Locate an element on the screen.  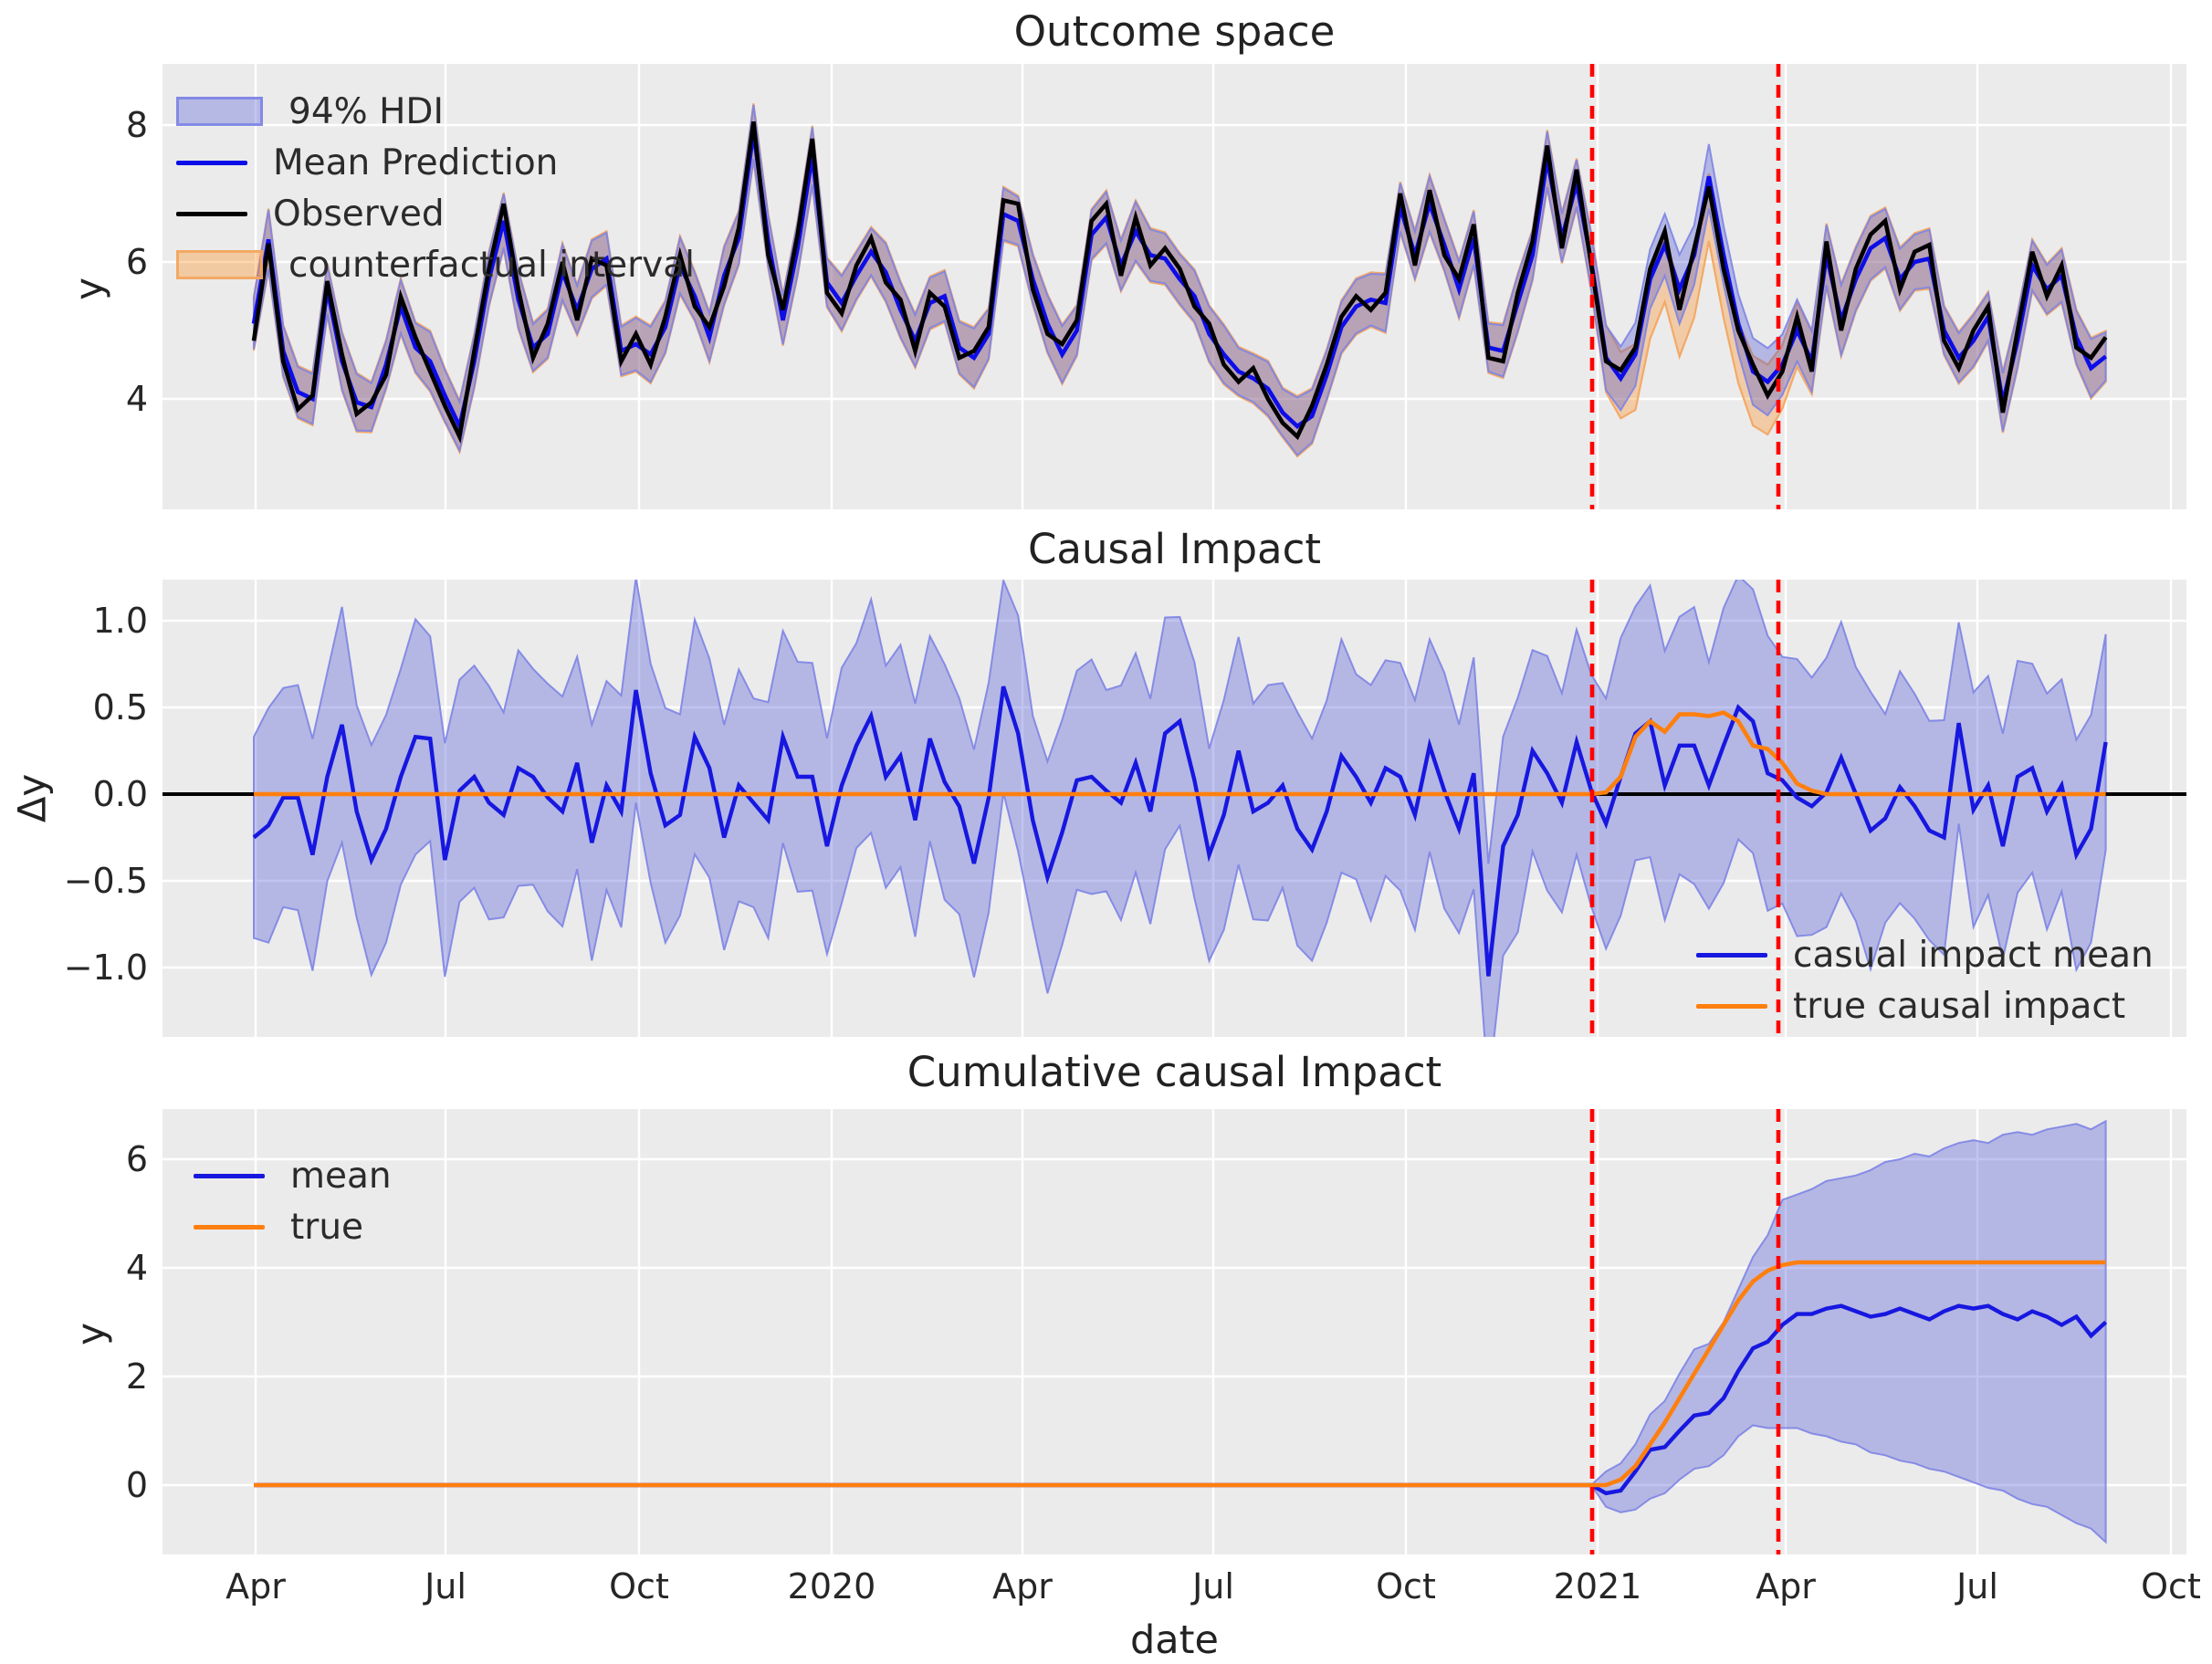
panel1-ylabel: y is located at coordinates (88, 288).